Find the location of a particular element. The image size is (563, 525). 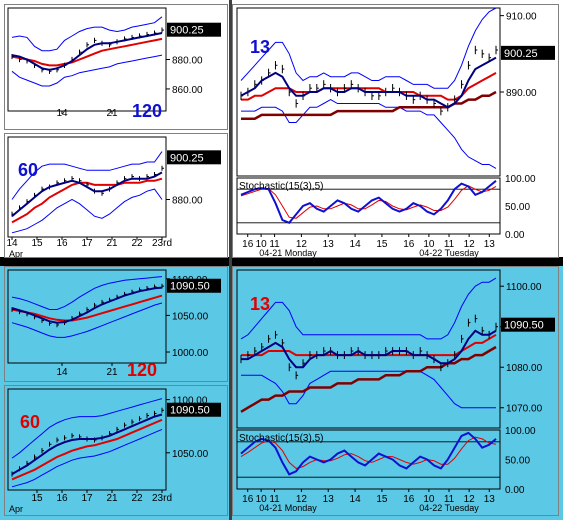

bottom-60-ytick-label: 1050.00 is located at coordinates (190, 454).